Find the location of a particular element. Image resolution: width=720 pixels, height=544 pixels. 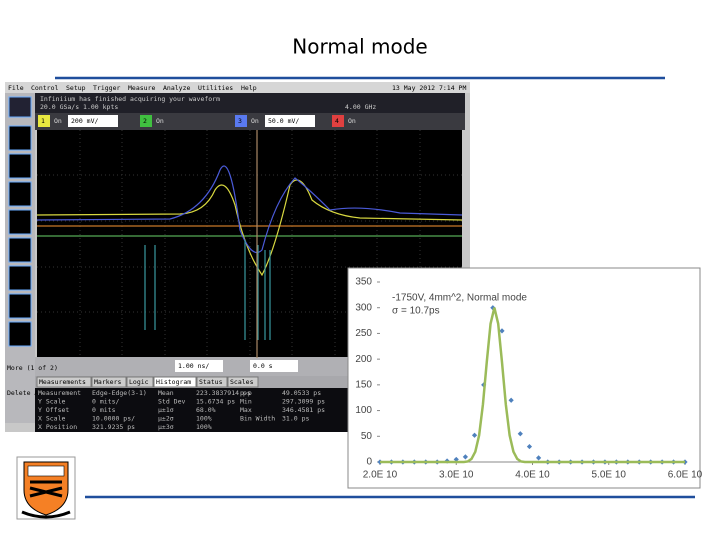

datetime: 13 May 2012 7:14 PM is located at coordinates (429, 88).